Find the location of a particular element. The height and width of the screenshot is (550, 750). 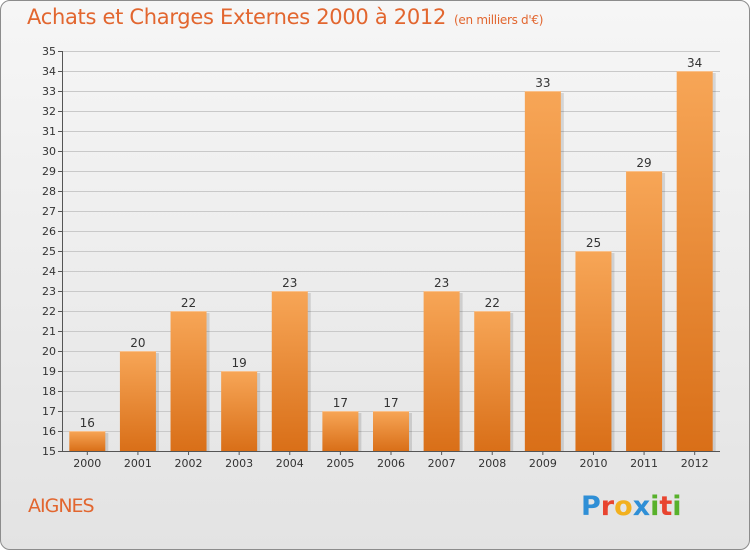

x-tick-label: 2012 is located at coordinates (695, 463).